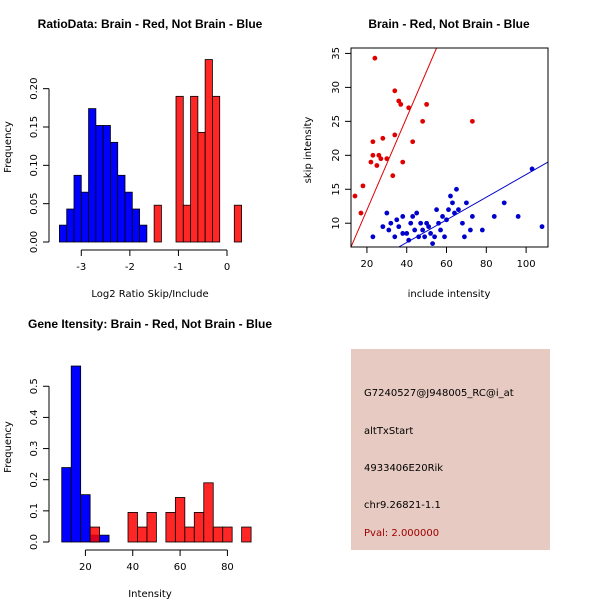 Image resolution: width=600 pixels, height=600 pixels. I want to click on ratio-histogram-title: RatioData: Brain - Red, Not Brain - Blue, so click(150, 24).